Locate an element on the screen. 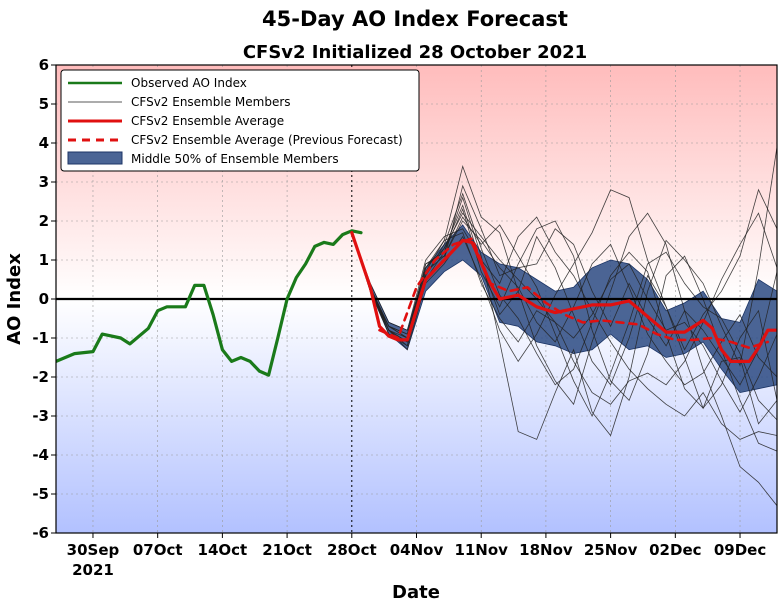  x-tick-label: 11Nov is located at coordinates (481, 550).